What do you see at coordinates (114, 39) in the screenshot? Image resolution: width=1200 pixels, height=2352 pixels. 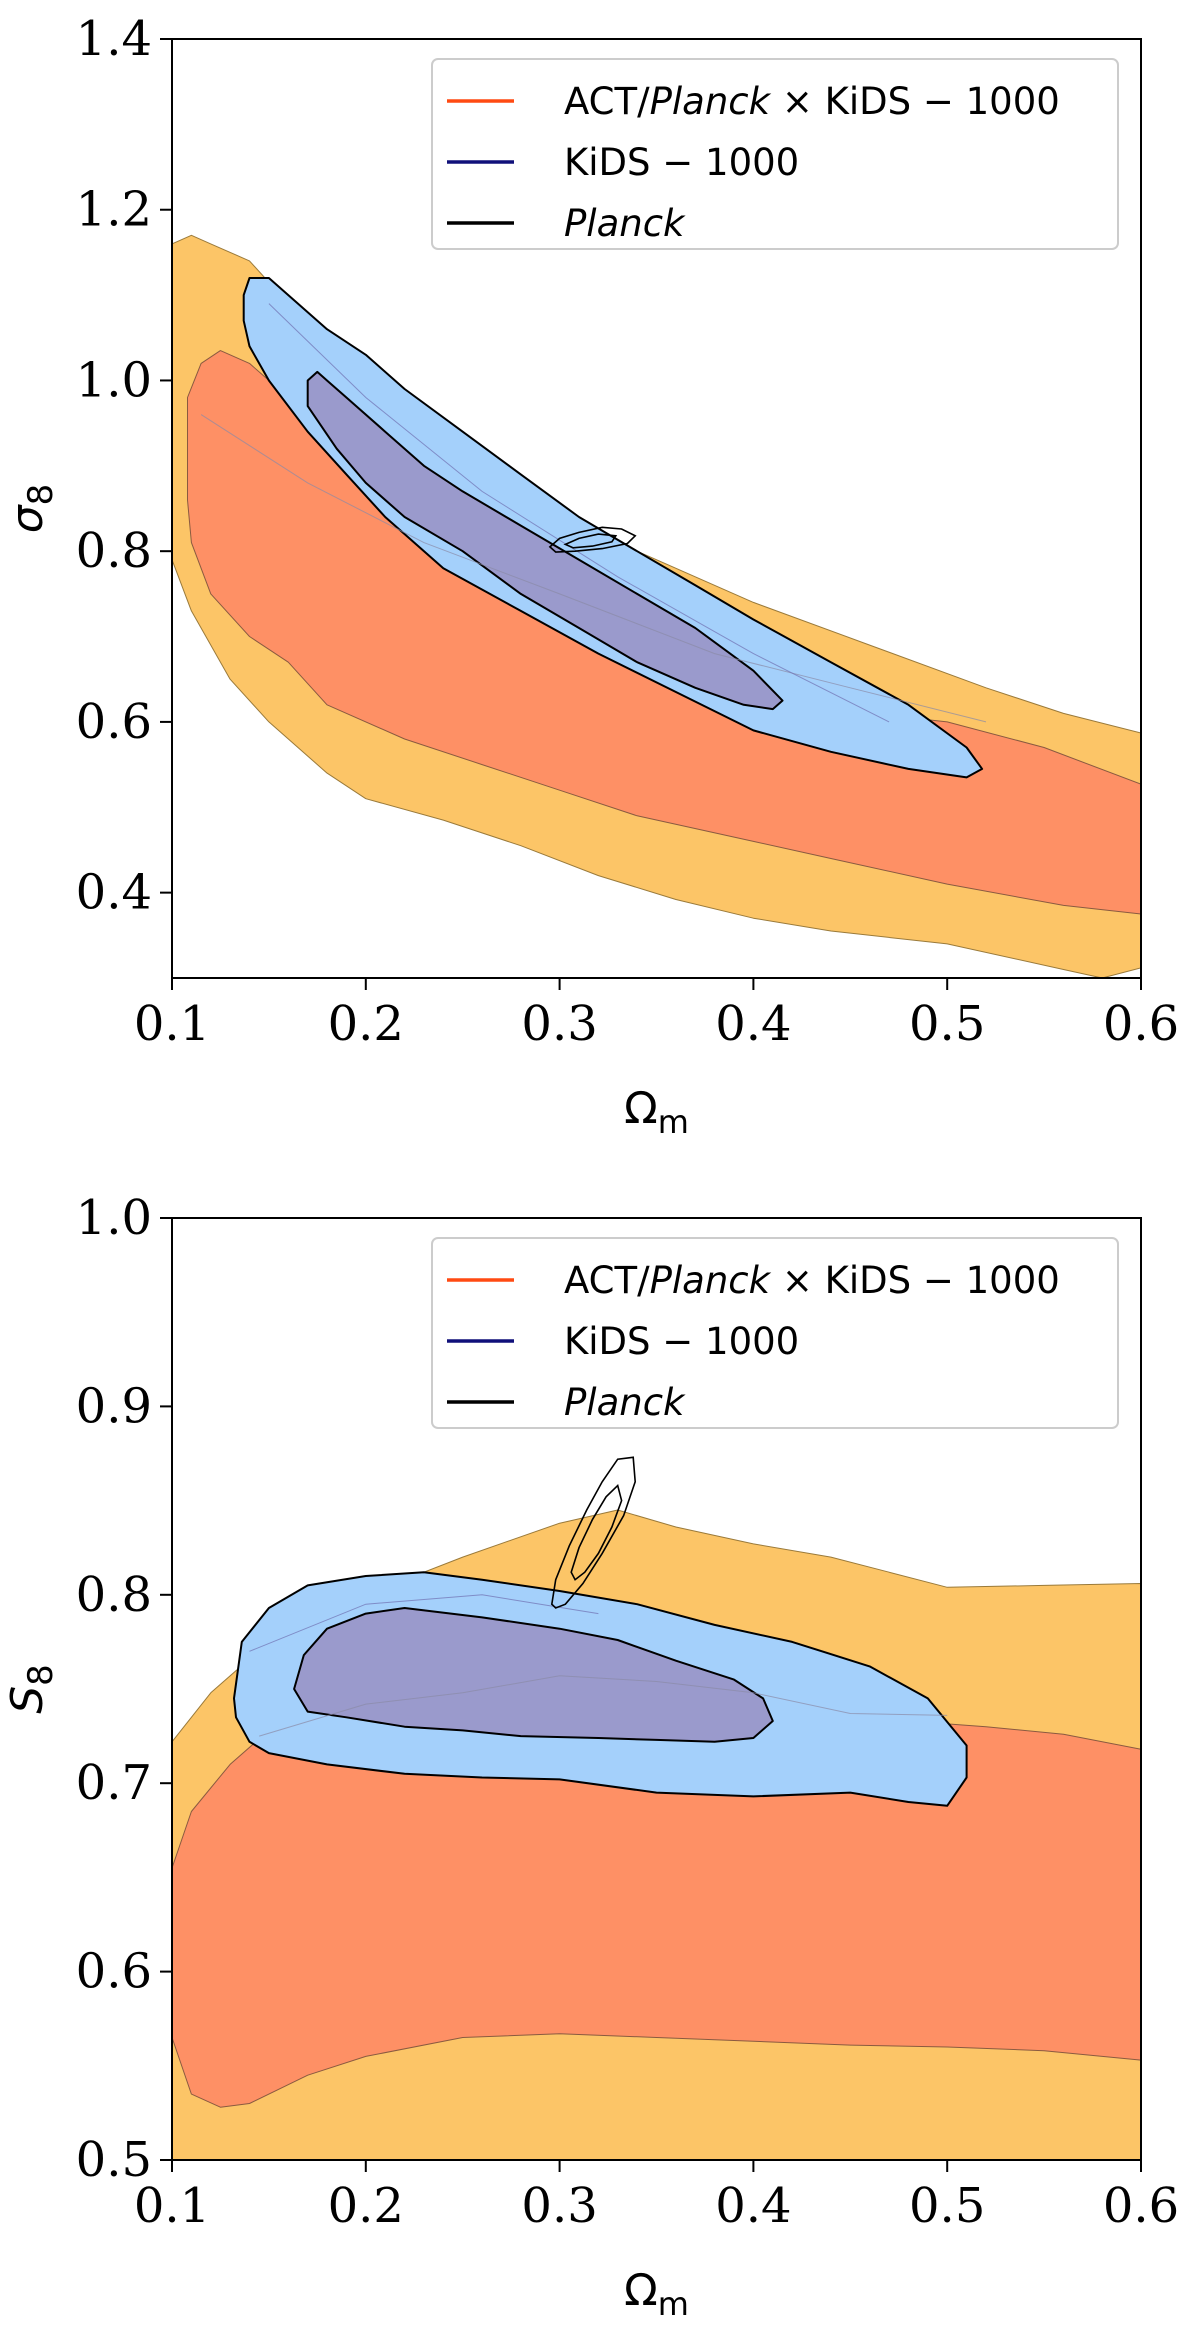 I see `y-tick-label: 1.4` at bounding box center [114, 39].